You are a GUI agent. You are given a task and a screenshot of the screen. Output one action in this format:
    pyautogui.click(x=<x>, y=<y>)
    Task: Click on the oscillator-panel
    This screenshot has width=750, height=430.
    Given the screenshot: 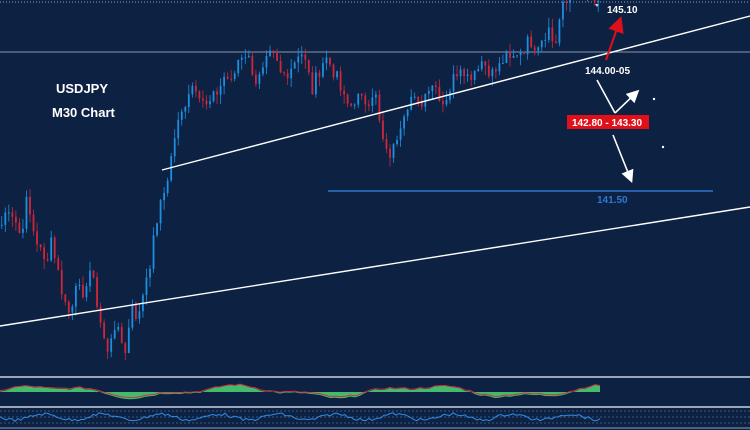 What is the action you would take?
    pyautogui.click(x=300, y=391)
    